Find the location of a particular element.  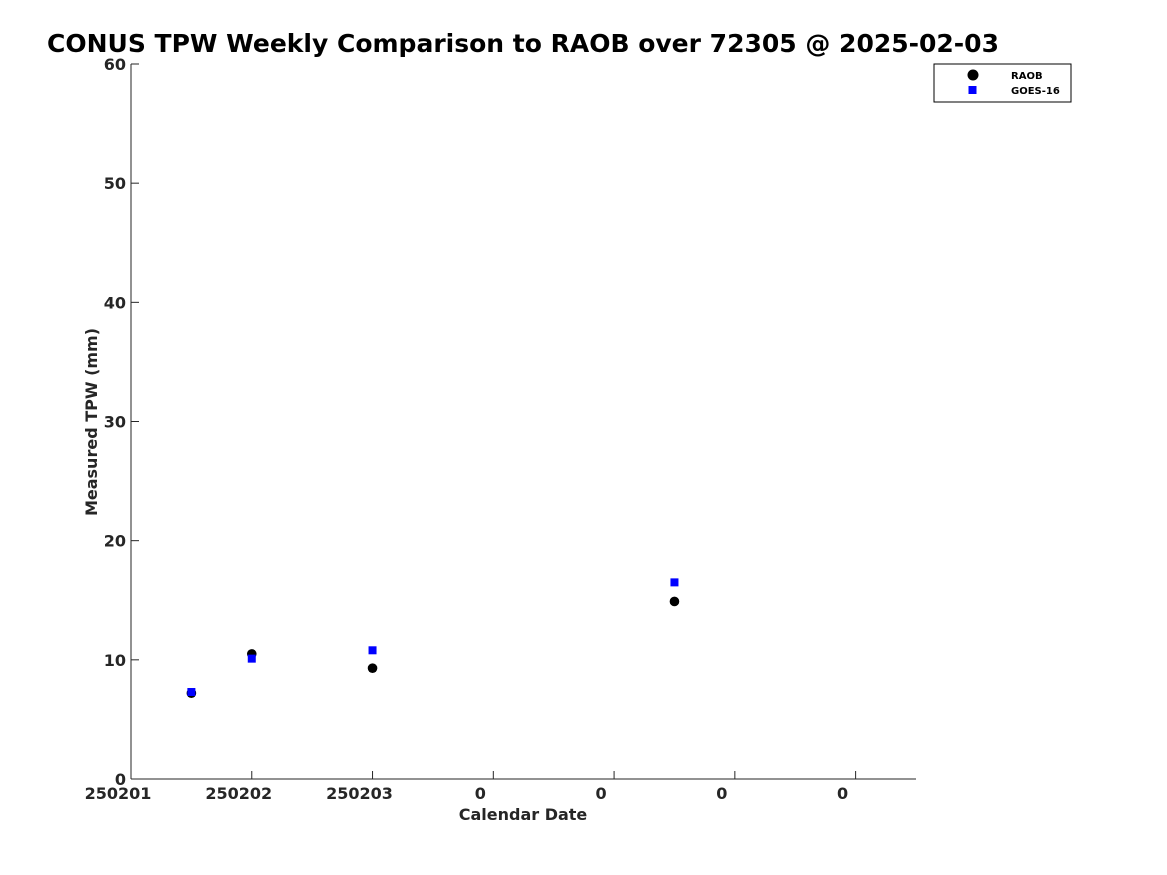

legend-raob-marker is located at coordinates (973, 75).